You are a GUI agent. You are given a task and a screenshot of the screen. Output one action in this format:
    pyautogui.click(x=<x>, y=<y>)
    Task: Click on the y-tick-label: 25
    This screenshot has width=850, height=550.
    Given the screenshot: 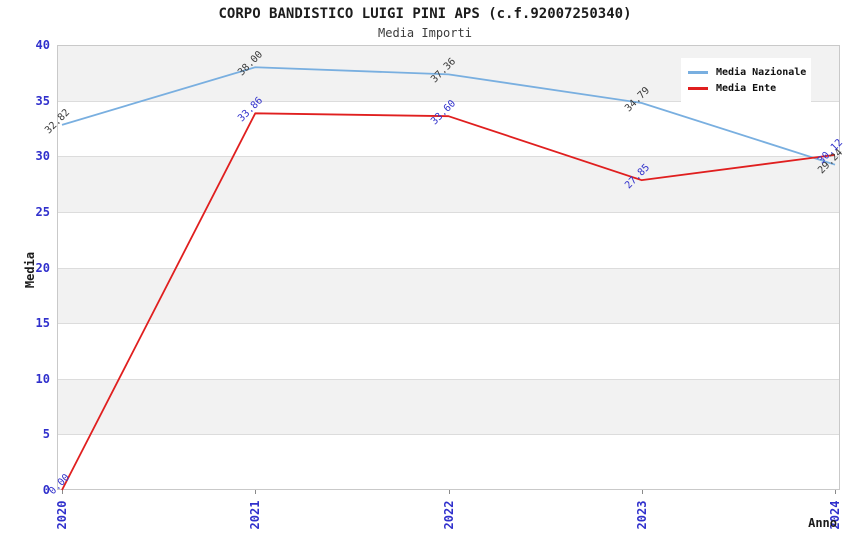 What is the action you would take?
    pyautogui.click(x=42, y=211)
    